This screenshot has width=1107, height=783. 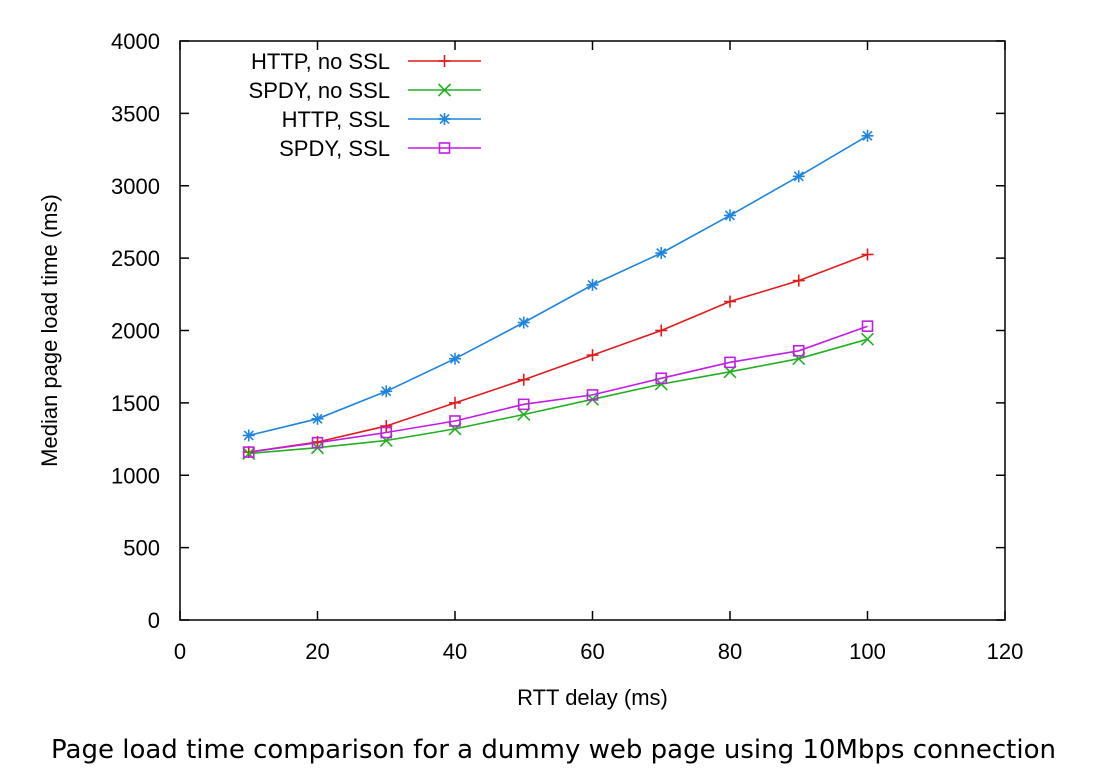 I want to click on y-tick-label: 3000, so click(x=135, y=186).